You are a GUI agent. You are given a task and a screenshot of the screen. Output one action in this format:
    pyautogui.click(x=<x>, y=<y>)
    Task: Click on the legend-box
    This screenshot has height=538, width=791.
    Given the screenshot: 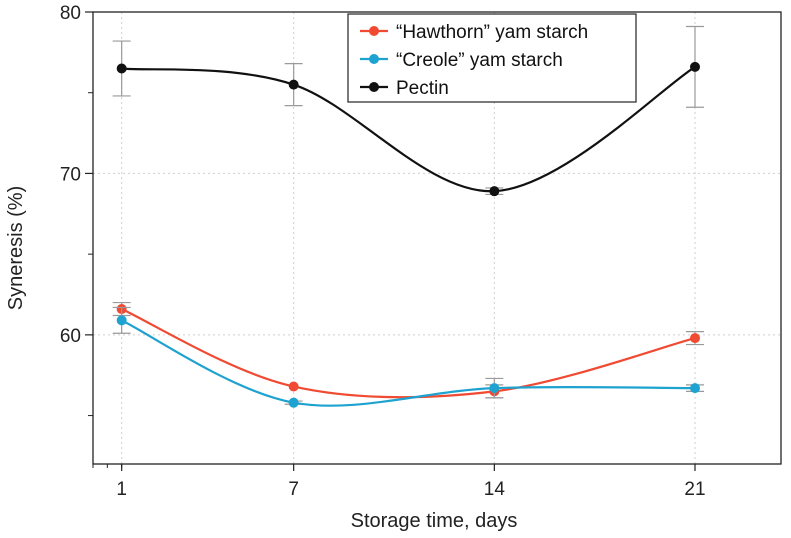 What is the action you would take?
    pyautogui.click(x=492, y=58)
    